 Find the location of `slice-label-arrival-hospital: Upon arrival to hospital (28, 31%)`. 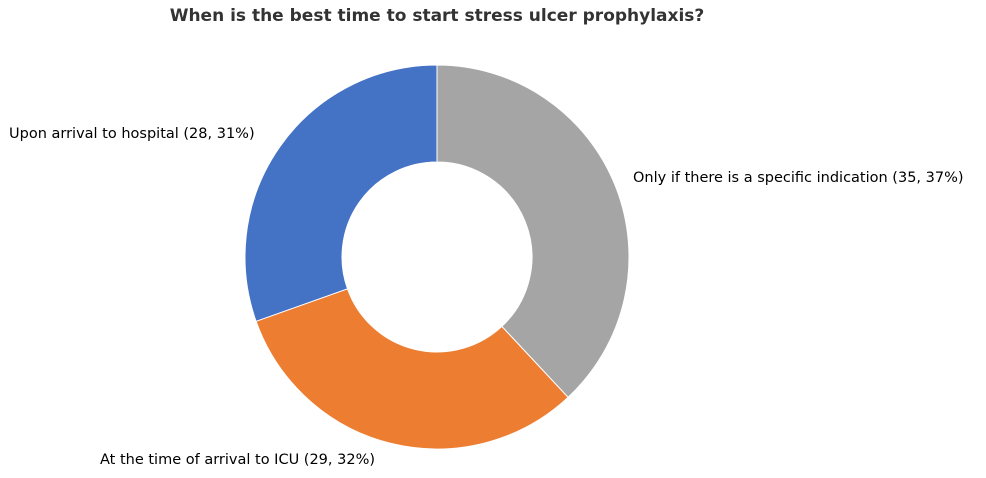

slice-label-arrival-hospital: Upon arrival to hospital (28, 31%) is located at coordinates (132, 134).